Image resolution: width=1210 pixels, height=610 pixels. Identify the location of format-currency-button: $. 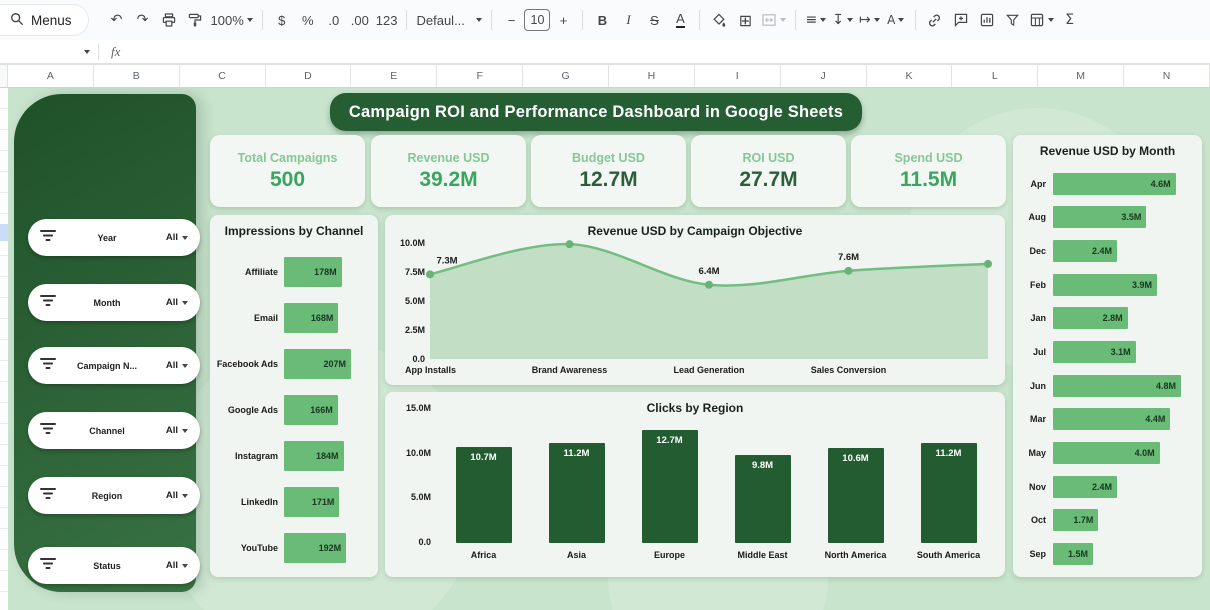
(282, 20).